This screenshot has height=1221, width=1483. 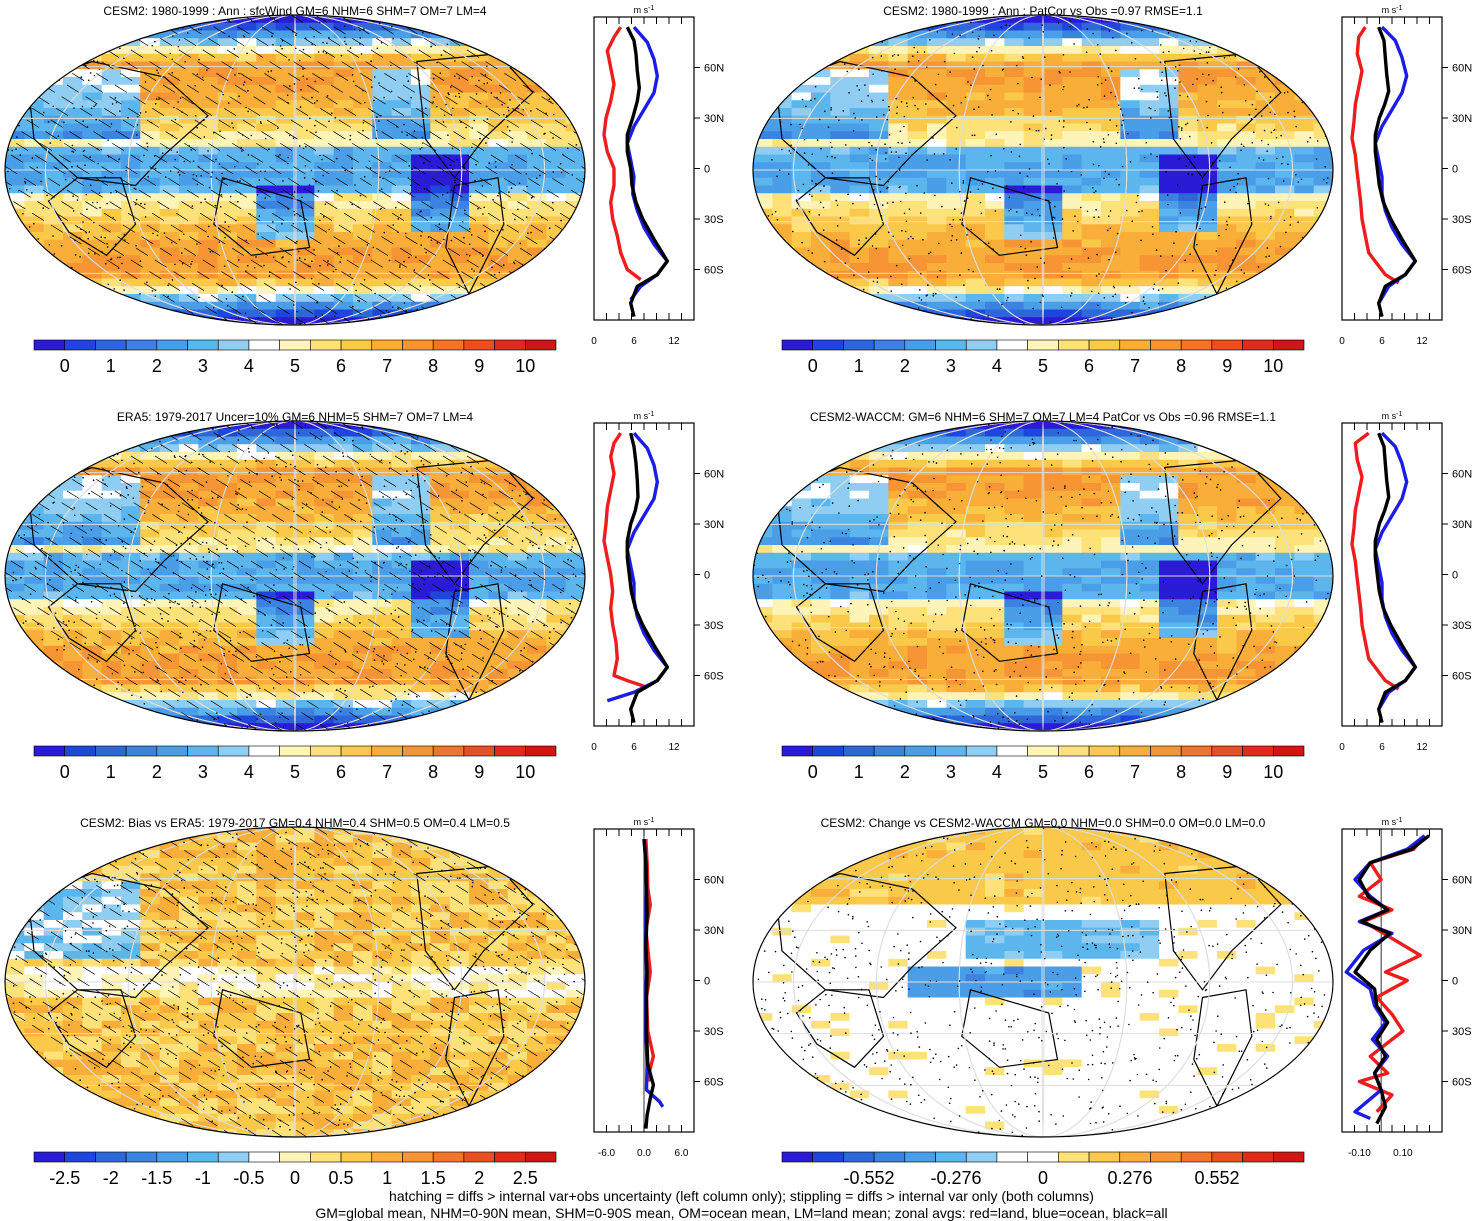 What do you see at coordinates (1405, 582) in the screenshot?
I see `zonal-avg-plot-3: m s-1 60N 30N 0 30S 60S 0 6 12` at bounding box center [1405, 582].